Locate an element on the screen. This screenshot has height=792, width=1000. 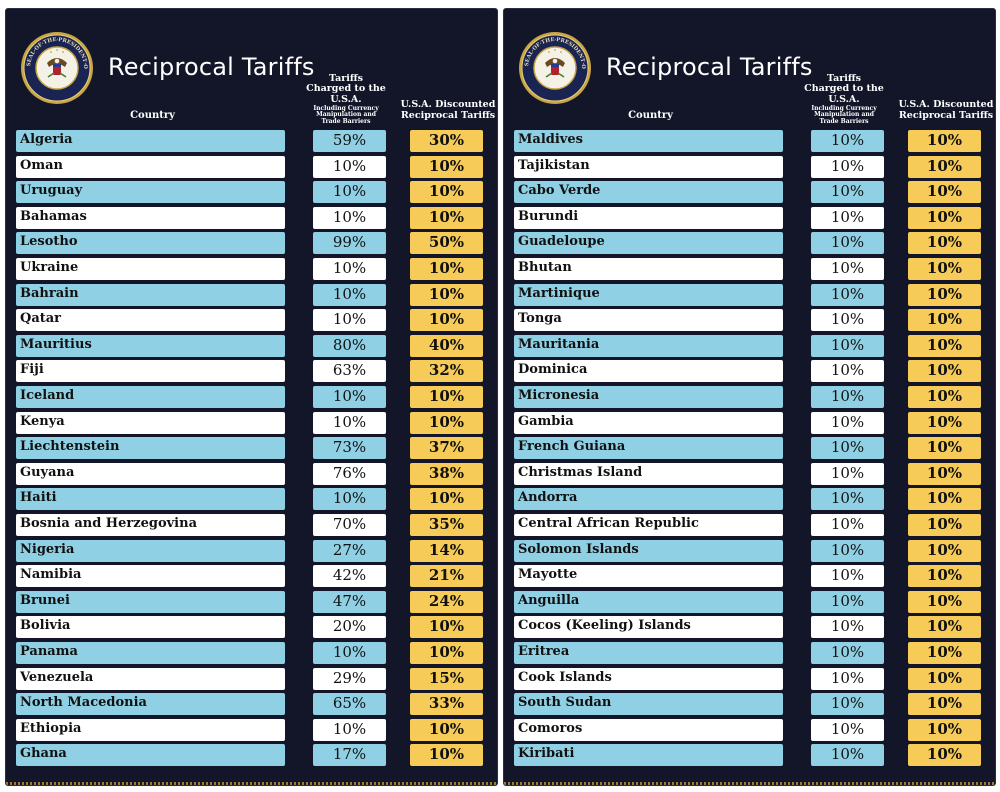
page-title: Reciprocal Tariffs is located at coordinates (709, 67).